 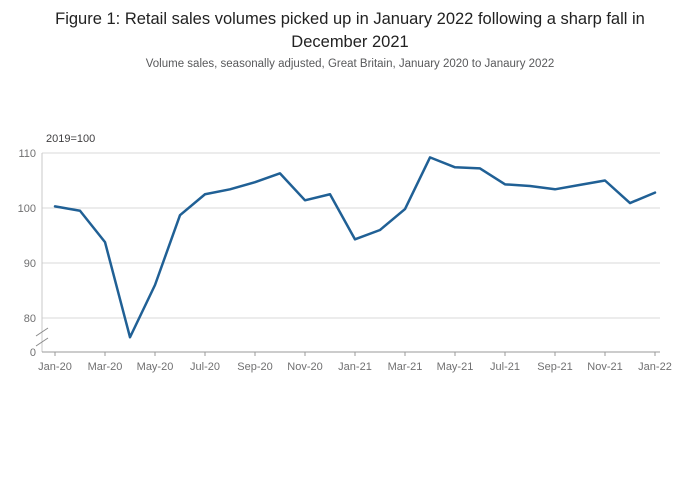 I want to click on y-tick-label: 0, so click(x=33, y=353).